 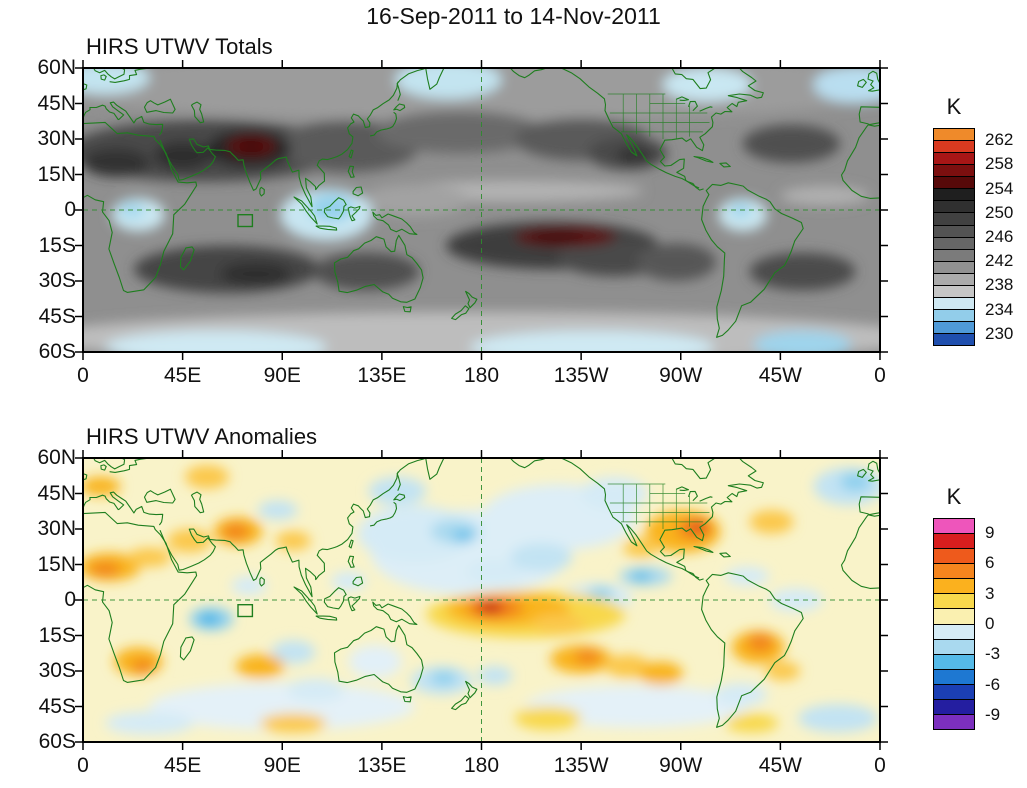 I want to click on colorbar-tick-label: 258, so click(x=999, y=164).